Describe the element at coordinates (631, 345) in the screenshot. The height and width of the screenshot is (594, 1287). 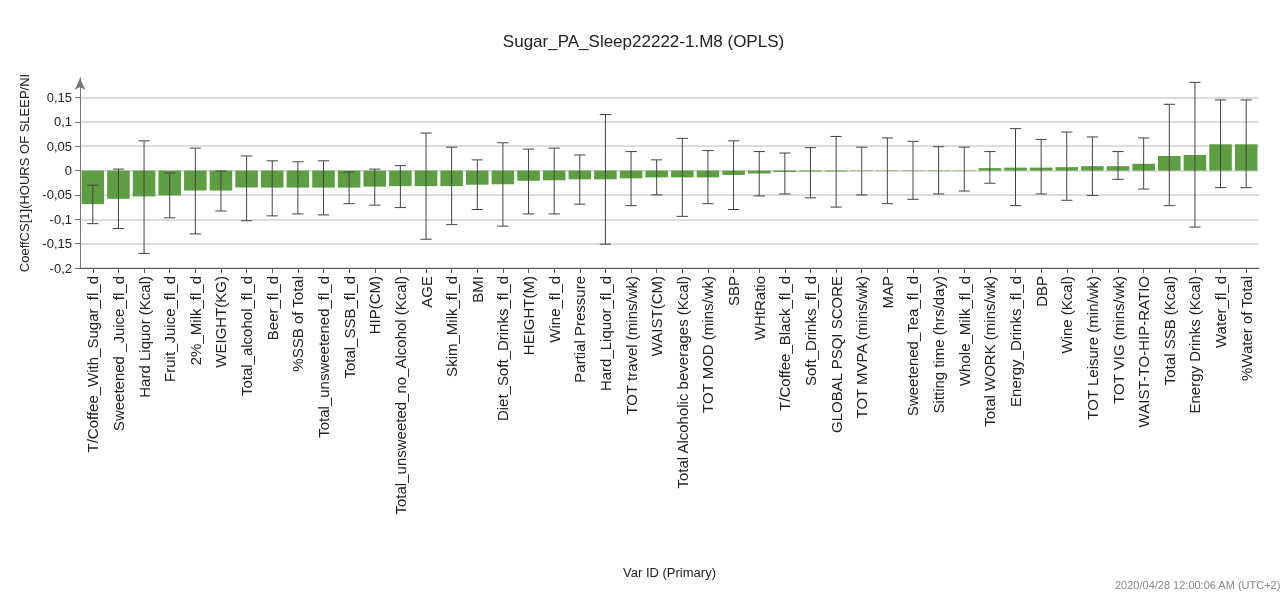
I see `x-tick-label: TOT travel (mins/wk)` at that location.